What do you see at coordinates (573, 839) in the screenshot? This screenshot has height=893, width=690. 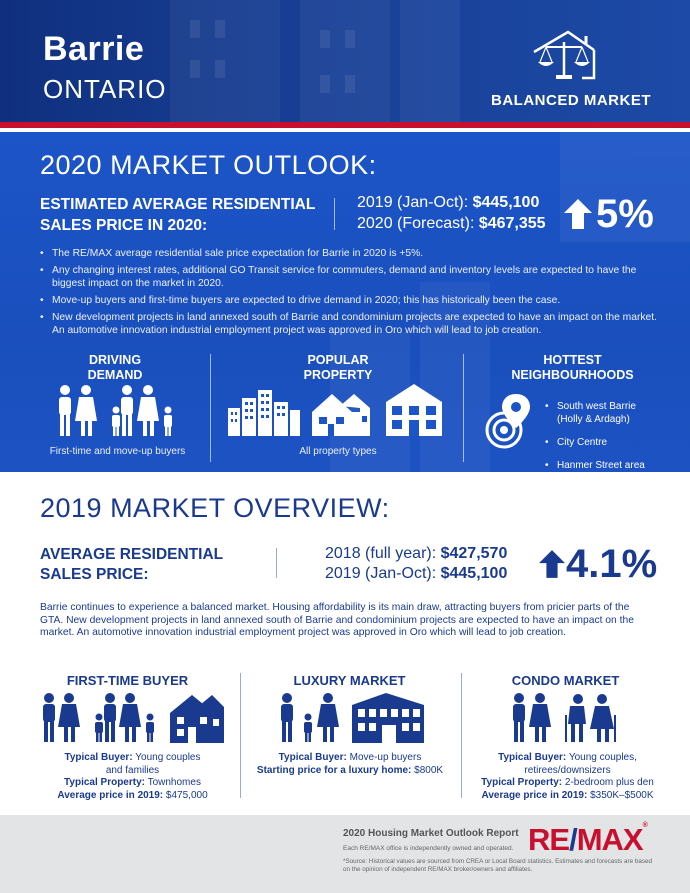 I see `logo-slash: /` at bounding box center [573, 839].